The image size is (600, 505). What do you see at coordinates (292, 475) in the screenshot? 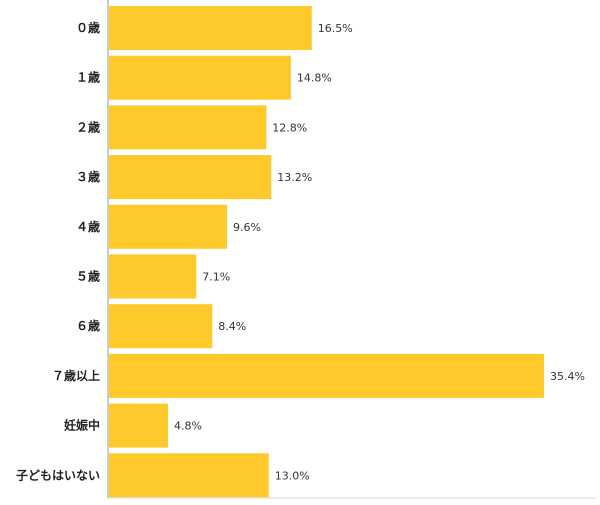
I see `value-label-9: 13.0%` at bounding box center [292, 475].